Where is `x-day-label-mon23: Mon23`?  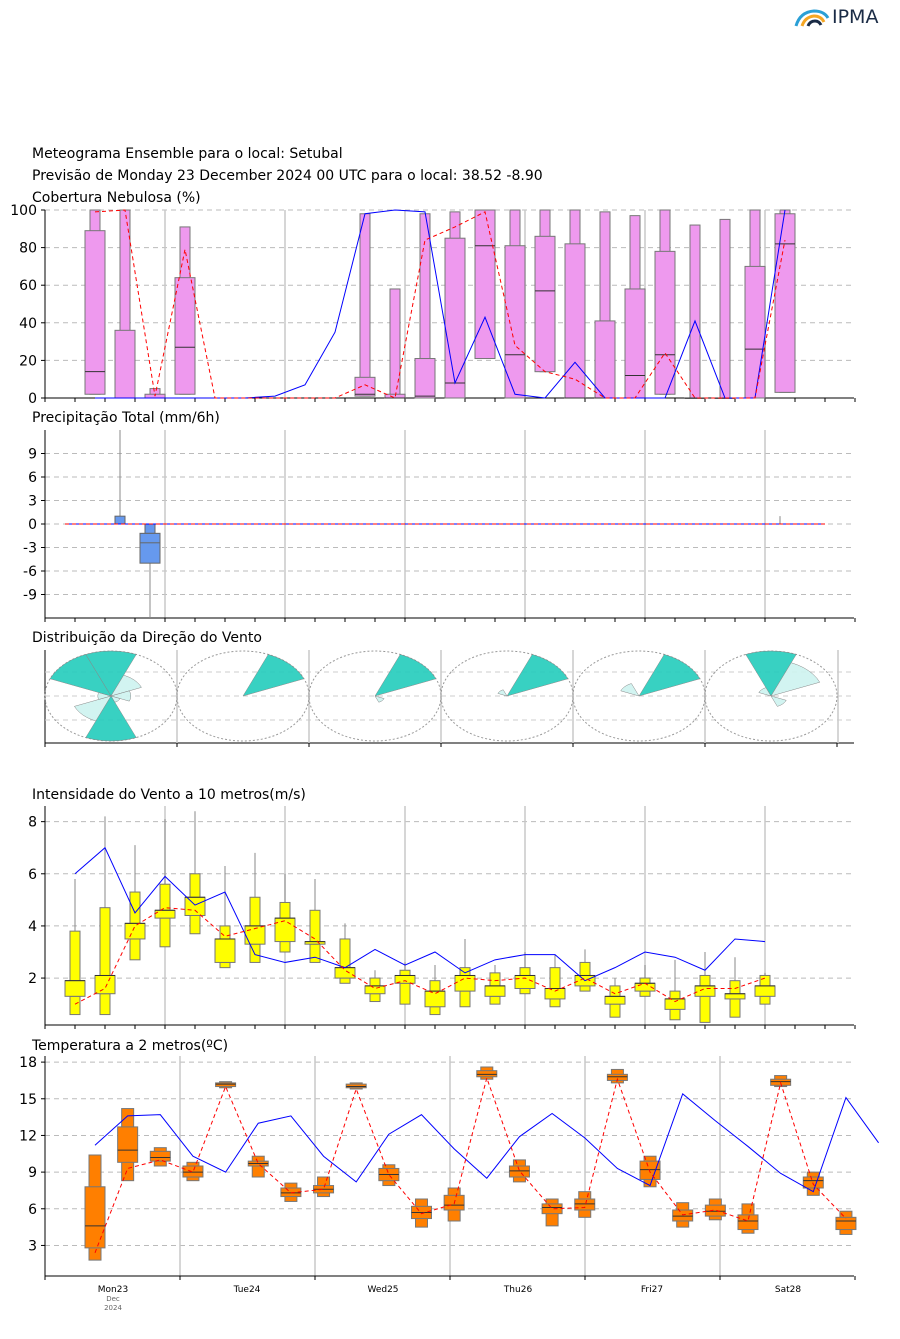 x-day-label-mon23: Mon23 is located at coordinates (113, 1290).